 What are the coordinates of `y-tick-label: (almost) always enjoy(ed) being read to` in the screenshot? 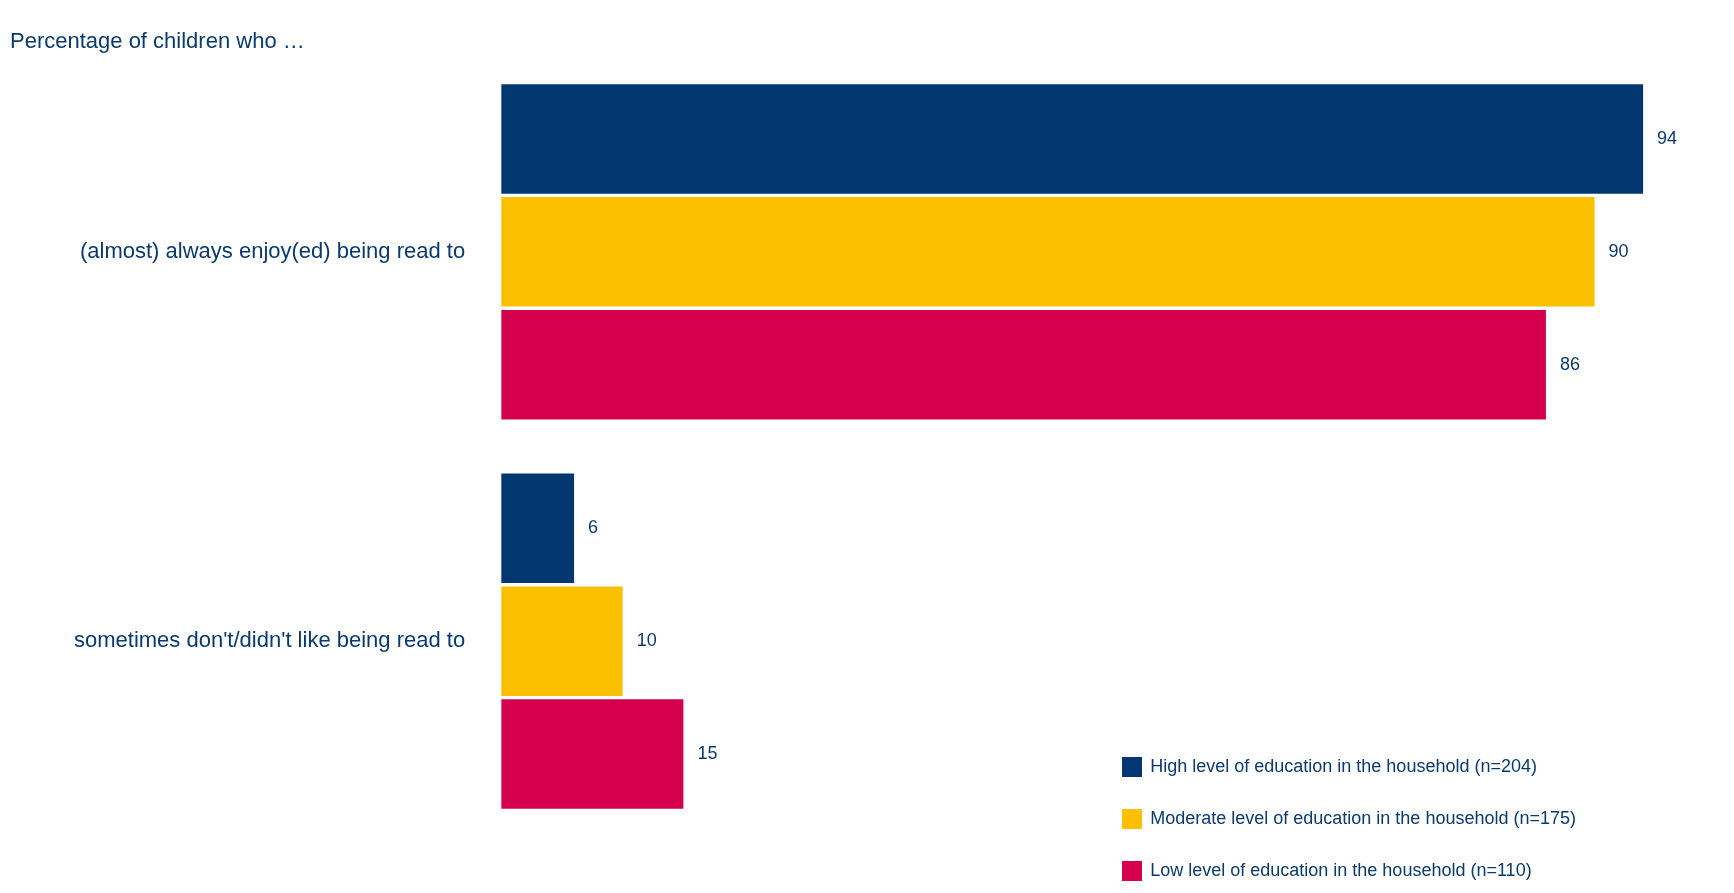 It's located at (272, 250).